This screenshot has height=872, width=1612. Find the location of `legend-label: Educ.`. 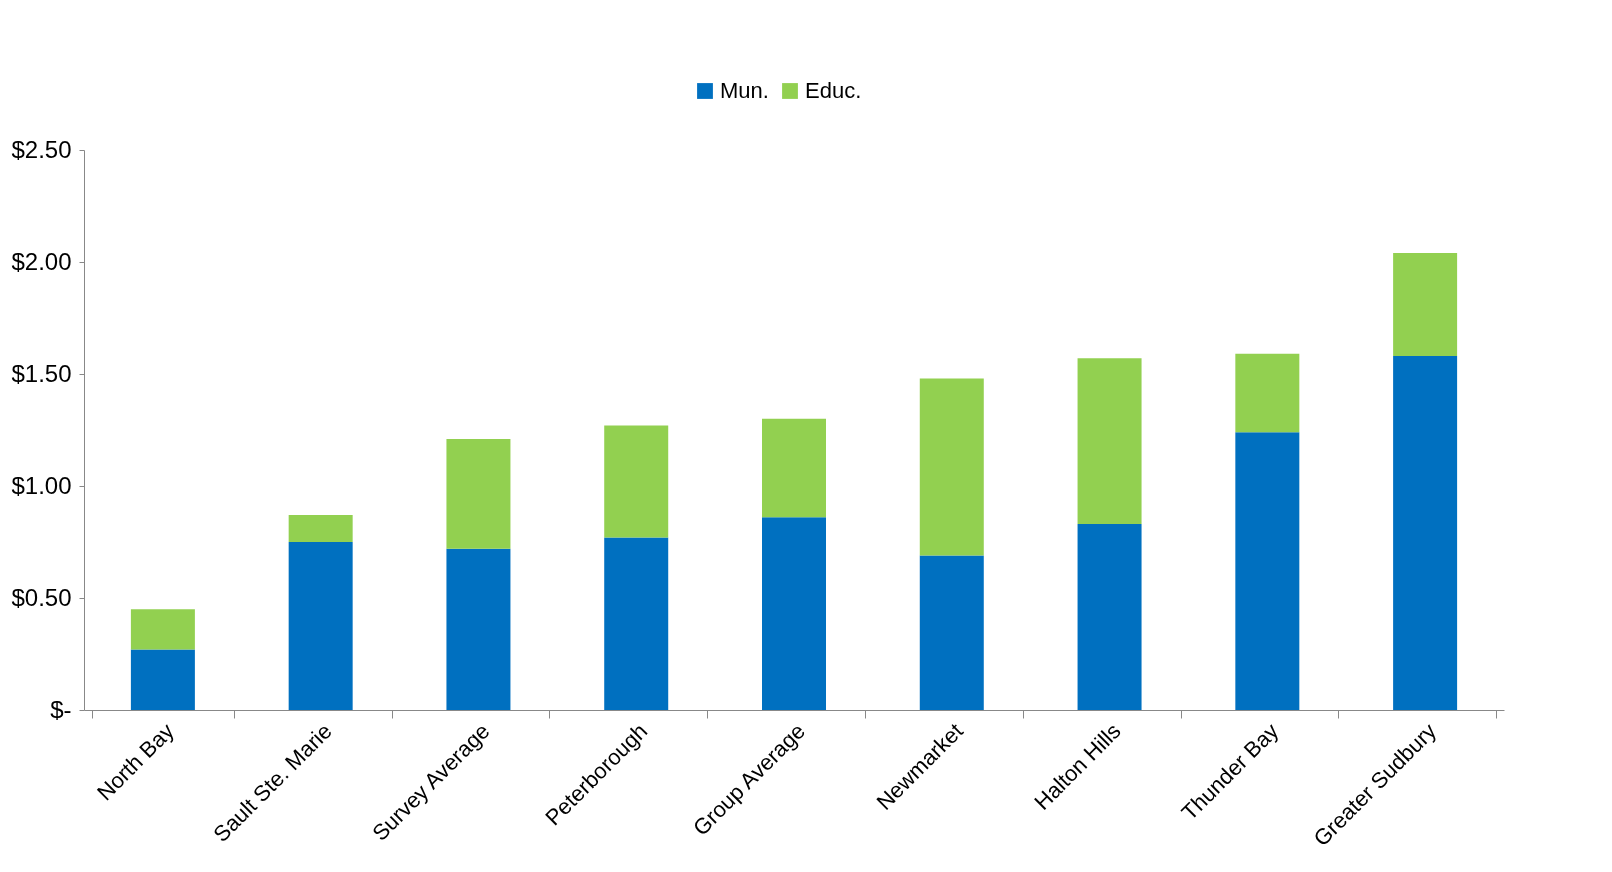

legend-label: Educ. is located at coordinates (833, 90).